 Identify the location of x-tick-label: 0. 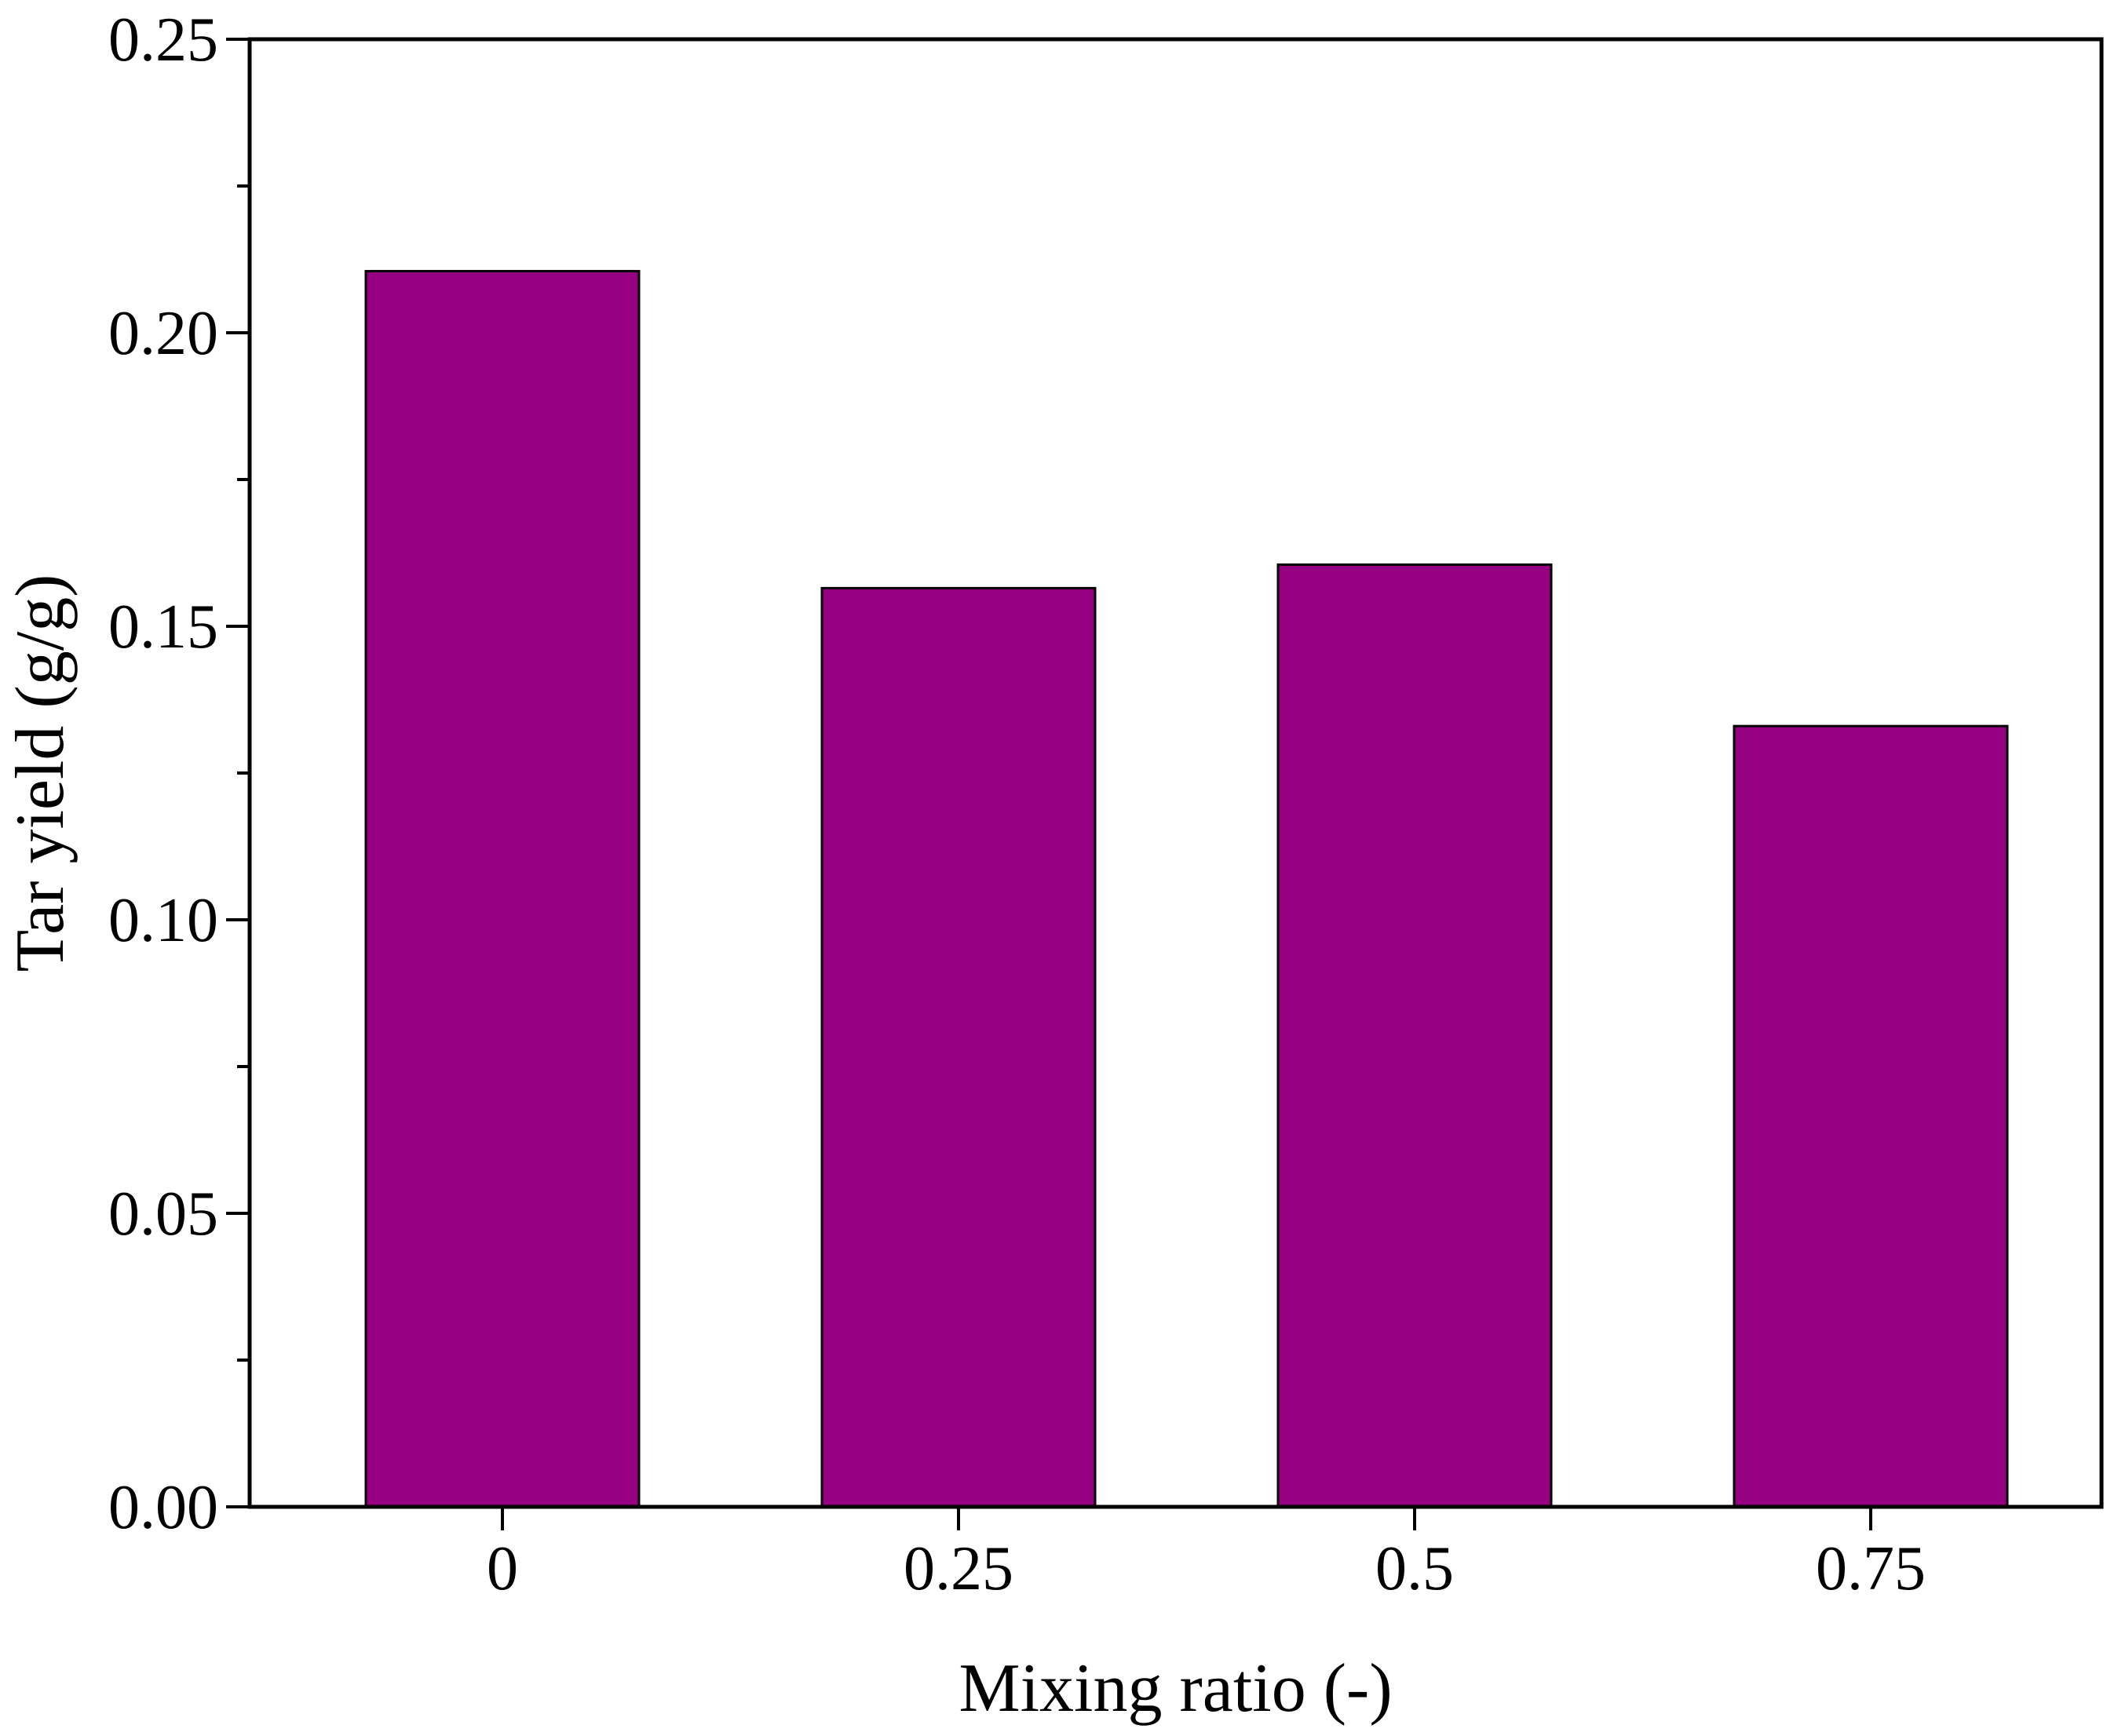
(502, 1568).